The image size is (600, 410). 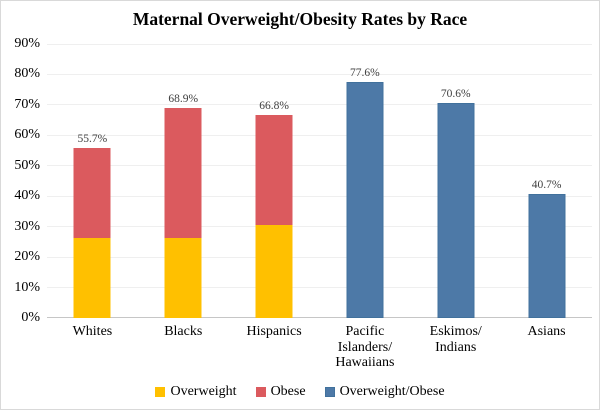 What do you see at coordinates (92, 139) in the screenshot?
I see `bar-value-label: 55.7%` at bounding box center [92, 139].